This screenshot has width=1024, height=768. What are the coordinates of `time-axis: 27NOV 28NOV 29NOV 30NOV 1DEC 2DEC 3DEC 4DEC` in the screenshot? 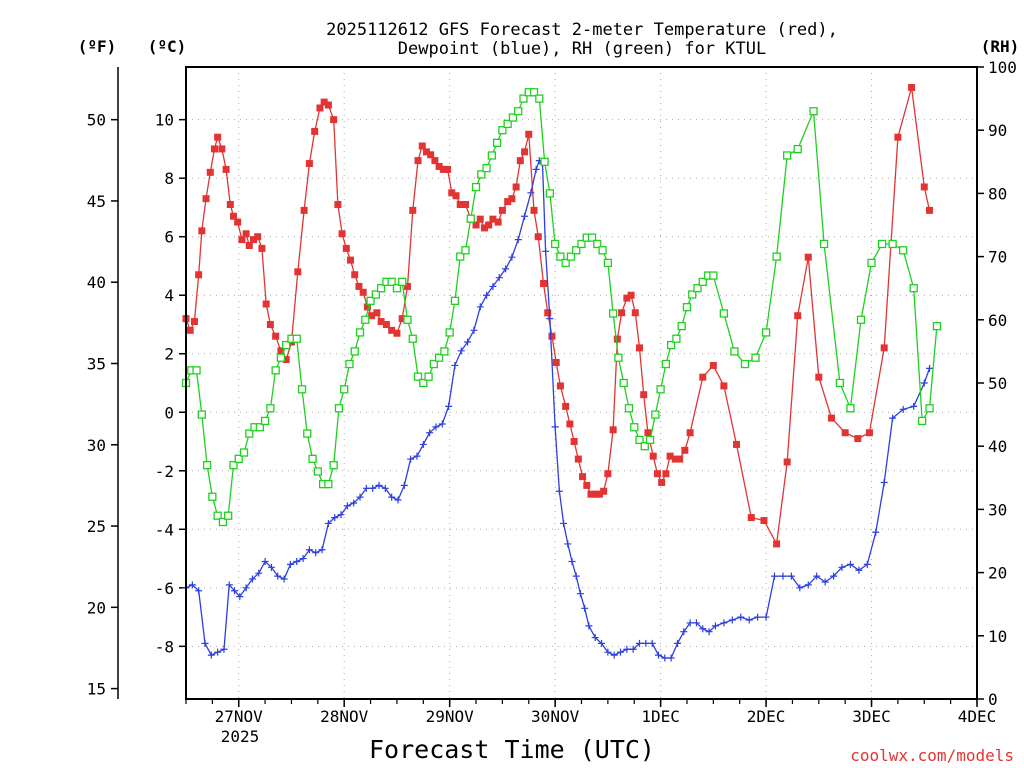 It's located at (590, 712).